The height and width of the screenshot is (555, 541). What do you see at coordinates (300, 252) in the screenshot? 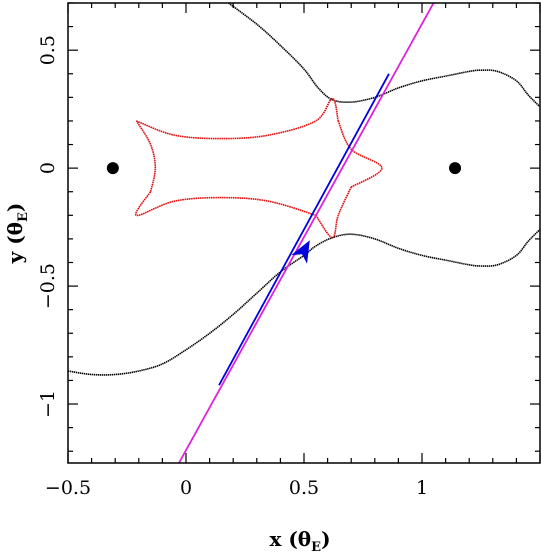
I see `trajectory-arrow-icon` at bounding box center [300, 252].